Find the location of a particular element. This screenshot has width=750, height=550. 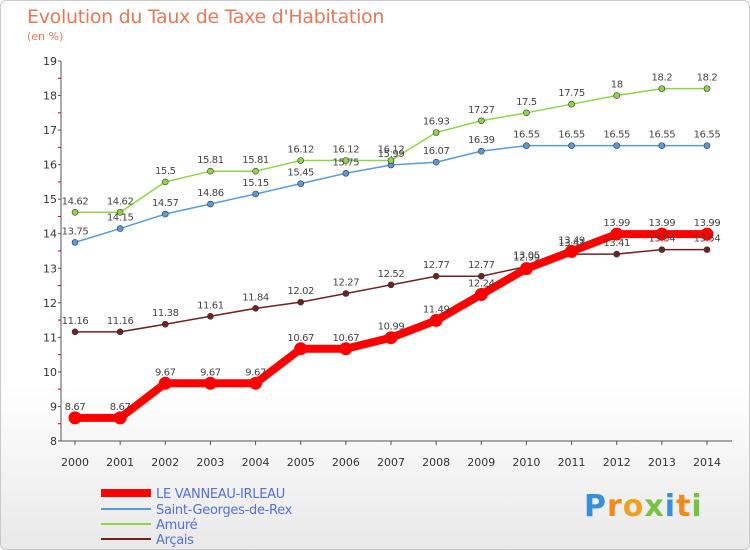

x-tick-label: 2000 is located at coordinates (75, 462).